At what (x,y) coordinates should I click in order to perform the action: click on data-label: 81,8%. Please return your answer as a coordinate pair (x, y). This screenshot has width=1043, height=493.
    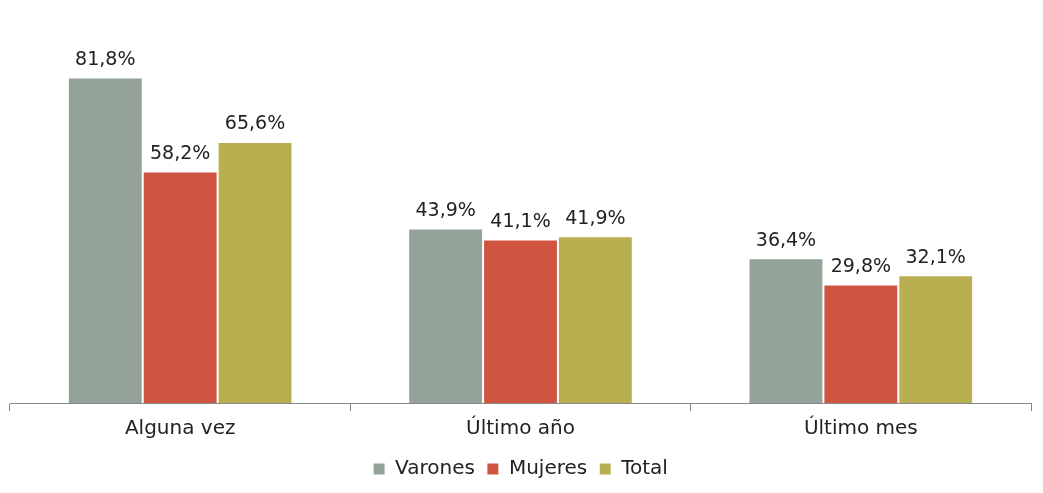
    Looking at the image, I should click on (105, 58).